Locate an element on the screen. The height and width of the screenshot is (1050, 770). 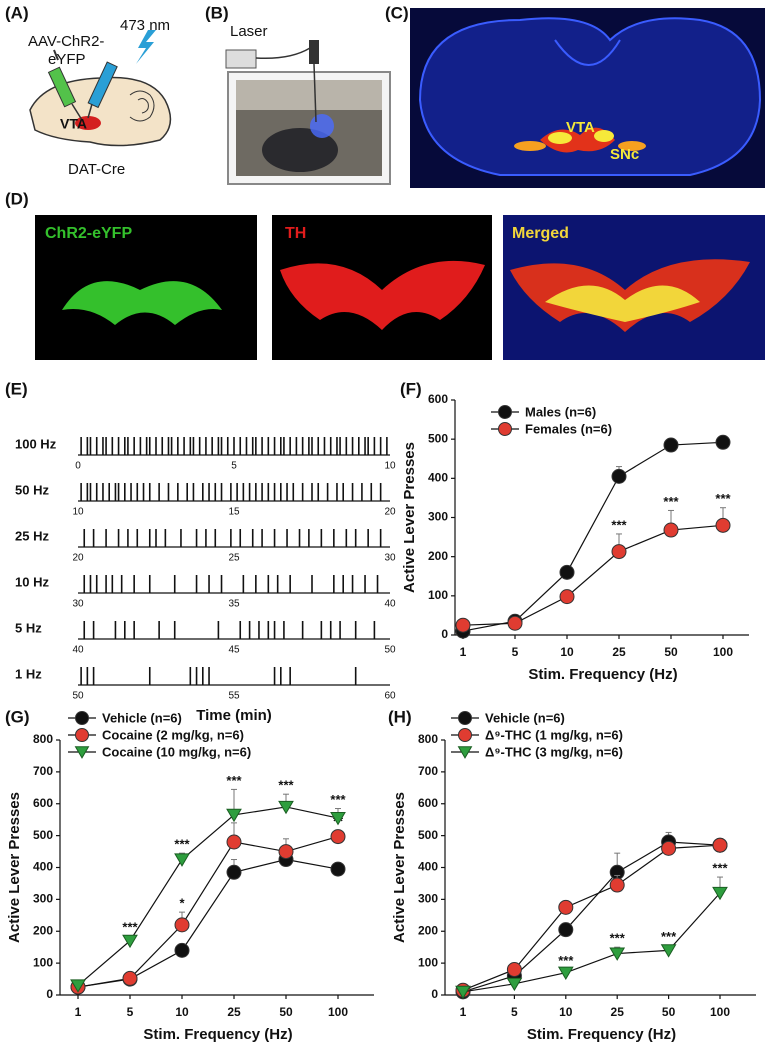
image-label: ChR2-eYFP is located at coordinates (88, 233).